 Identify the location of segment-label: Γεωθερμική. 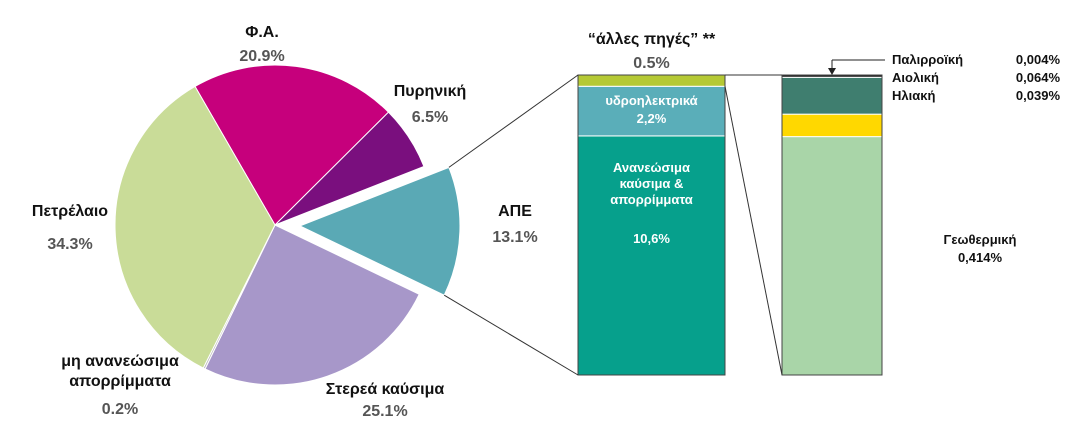
(980, 239).